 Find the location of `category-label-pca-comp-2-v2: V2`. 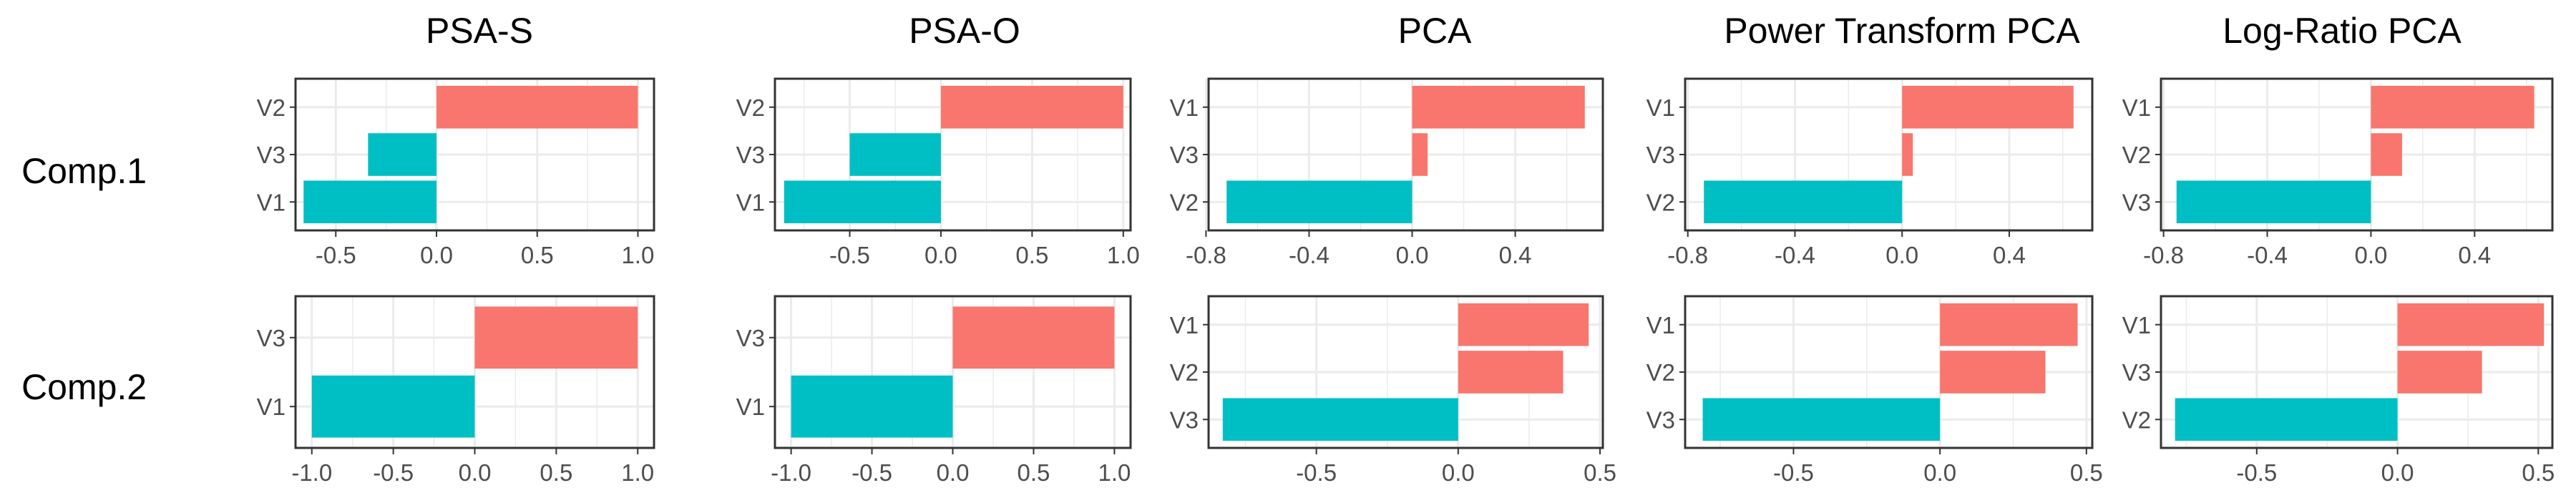

category-label-pca-comp-2-v2: V2 is located at coordinates (1184, 373).